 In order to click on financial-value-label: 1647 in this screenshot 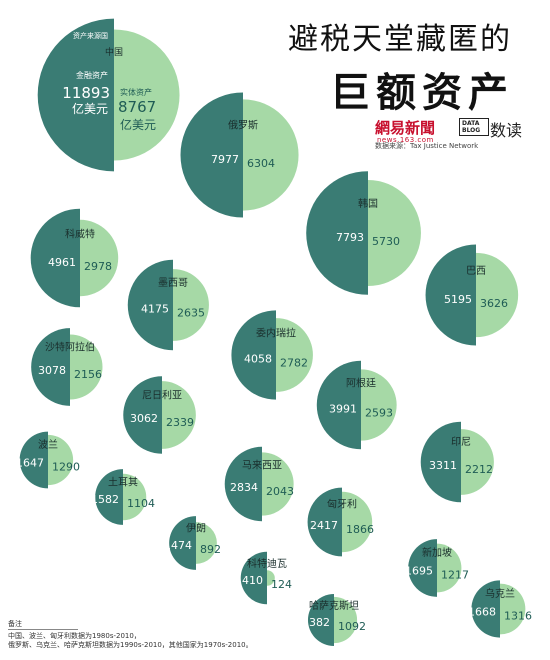, I will do `click(30, 462)`.